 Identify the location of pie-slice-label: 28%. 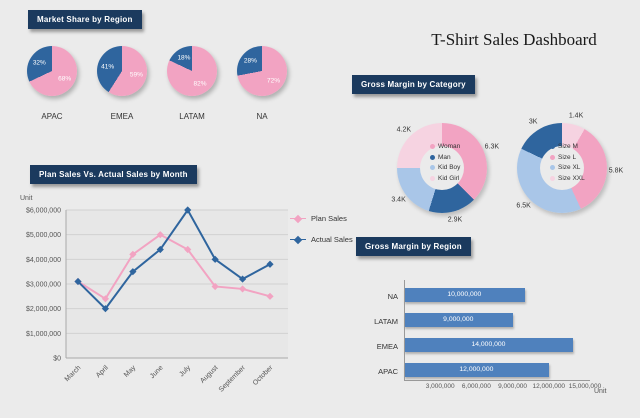
(250, 61).